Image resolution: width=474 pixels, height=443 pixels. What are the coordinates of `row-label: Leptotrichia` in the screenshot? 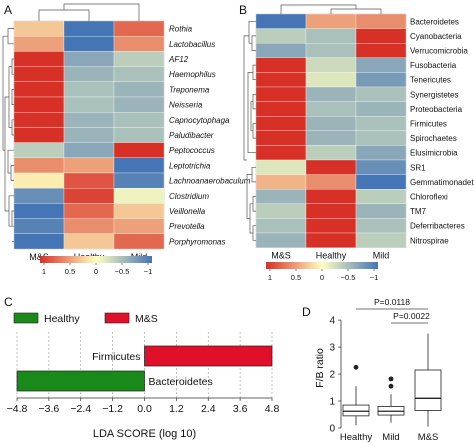 It's located at (190, 165).